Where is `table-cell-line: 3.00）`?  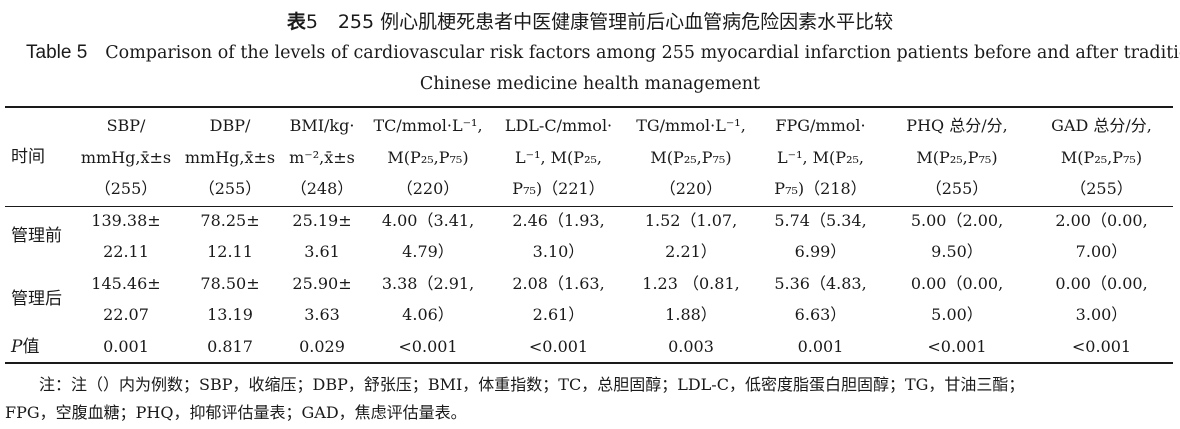
table-cell-line: 3.00） is located at coordinates (1101, 314).